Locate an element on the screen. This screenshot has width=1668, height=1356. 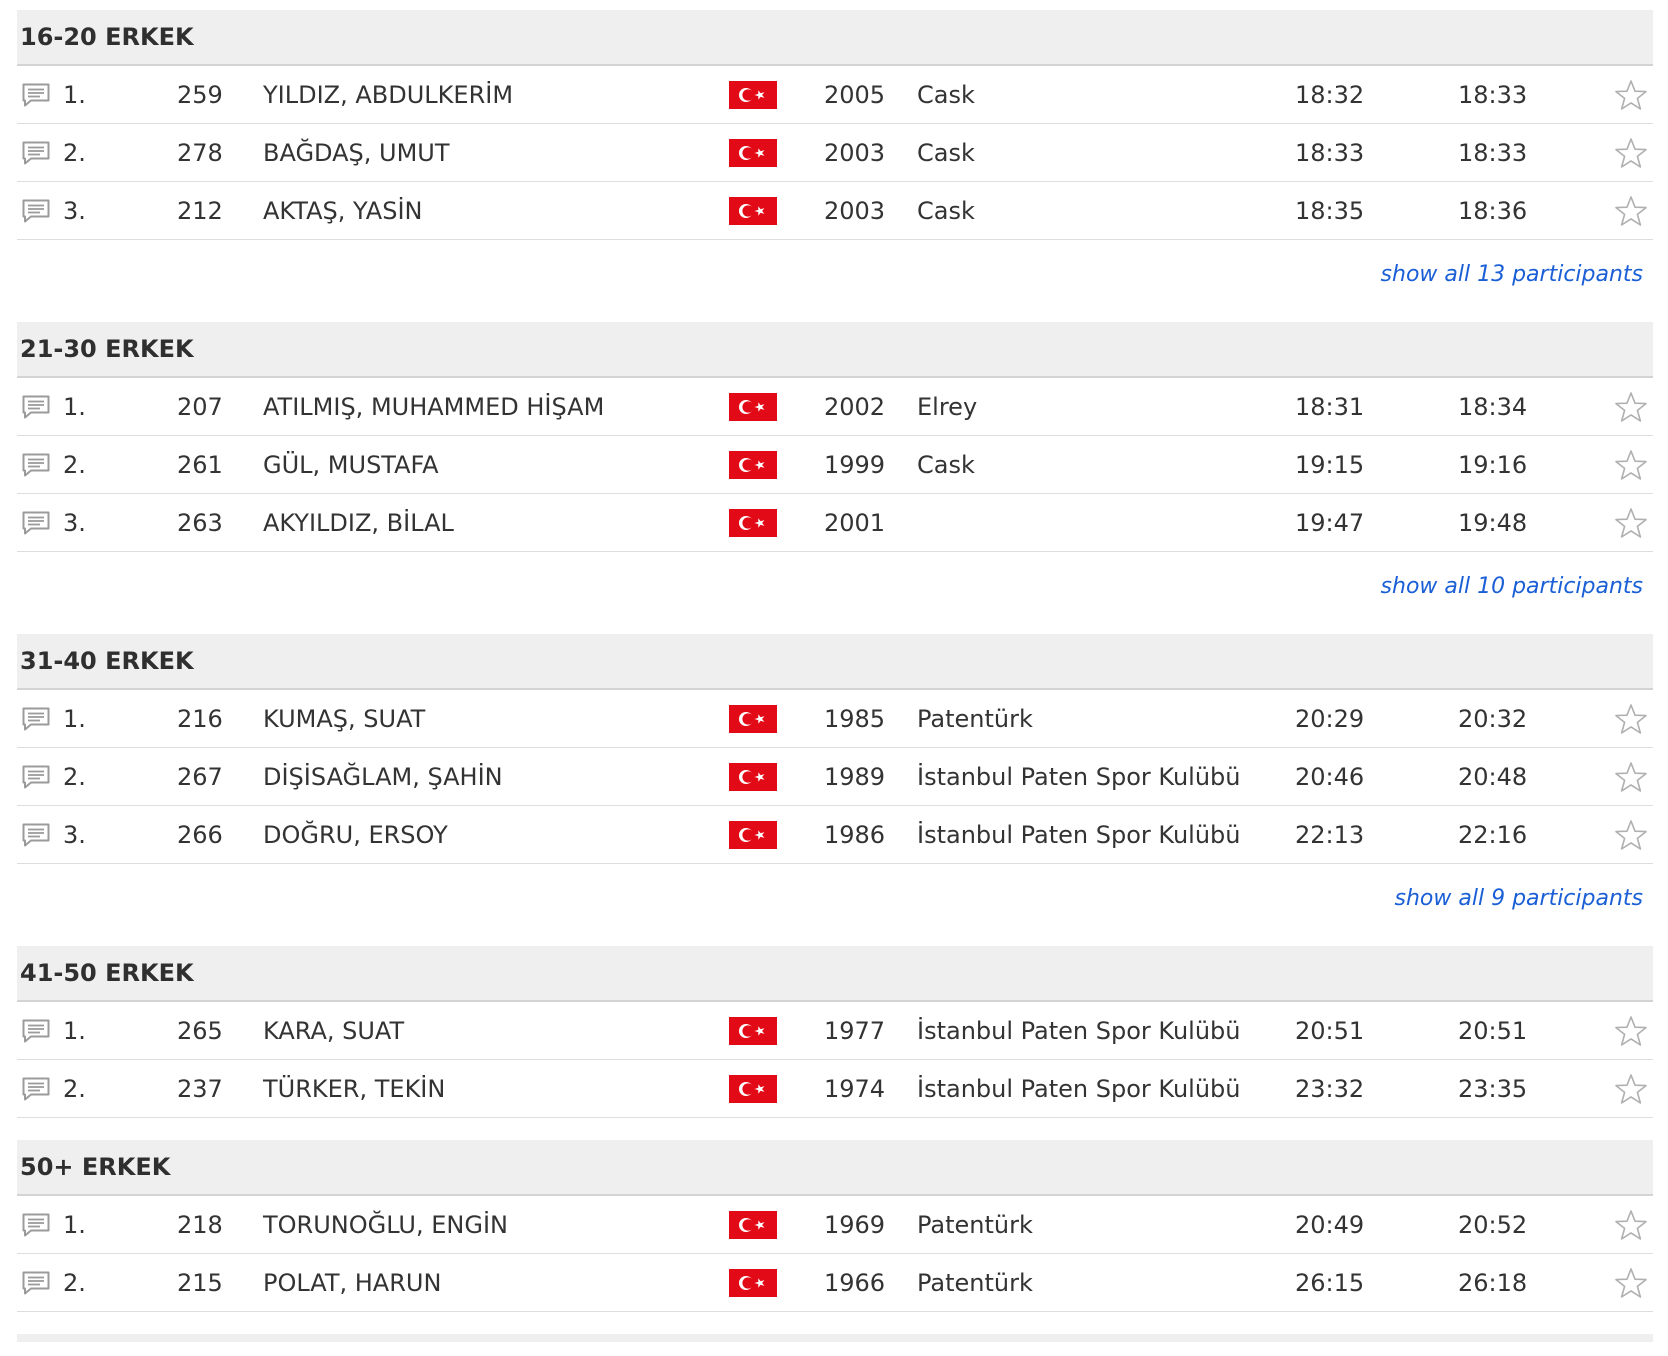
birth-year: 1989 is located at coordinates (855, 776).